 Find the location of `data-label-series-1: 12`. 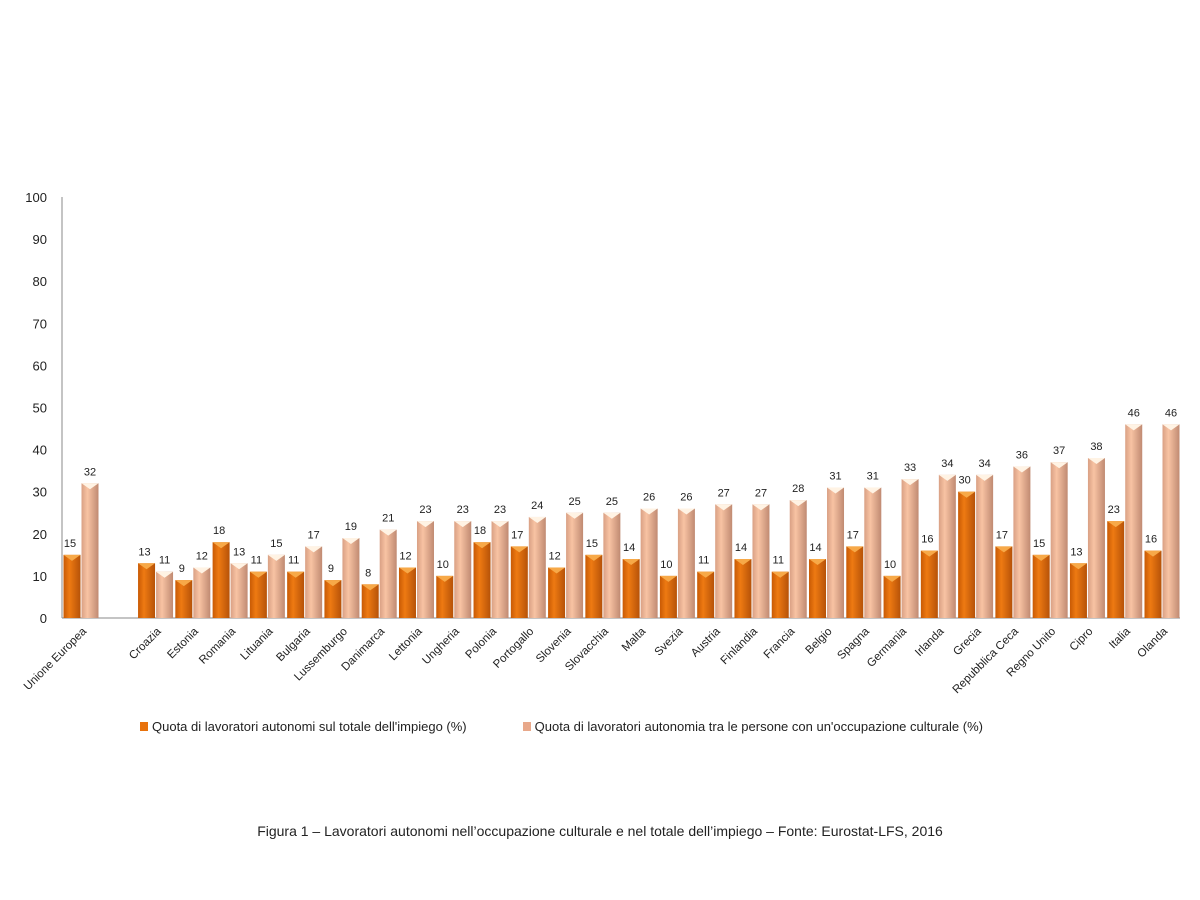

data-label-series-1: 12 is located at coordinates (554, 556).